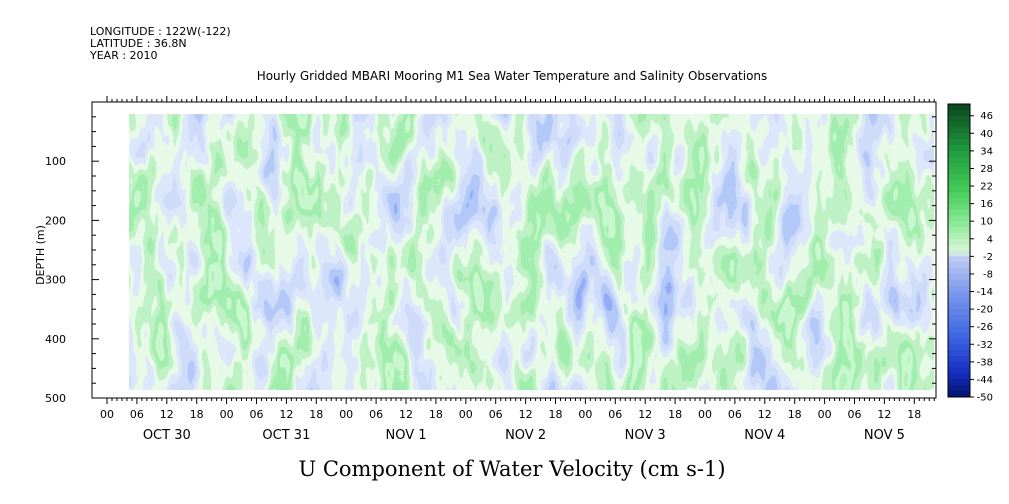  Describe the element at coordinates (990, 239) in the screenshot. I see `colorbar-label: 4` at that location.